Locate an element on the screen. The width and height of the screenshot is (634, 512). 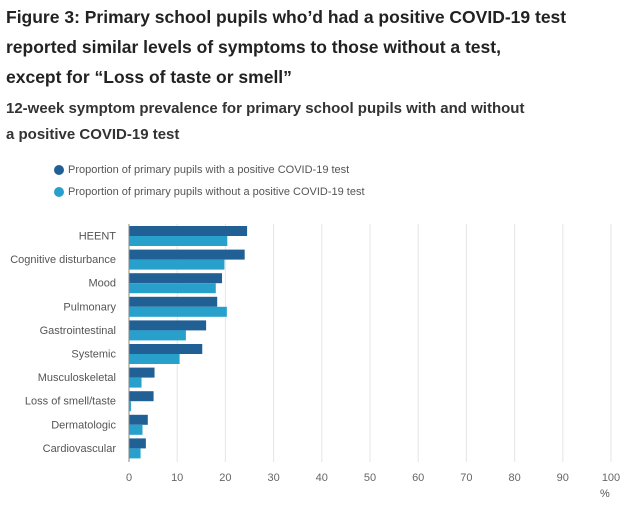
x-tick-label: 0 is located at coordinates (129, 478).